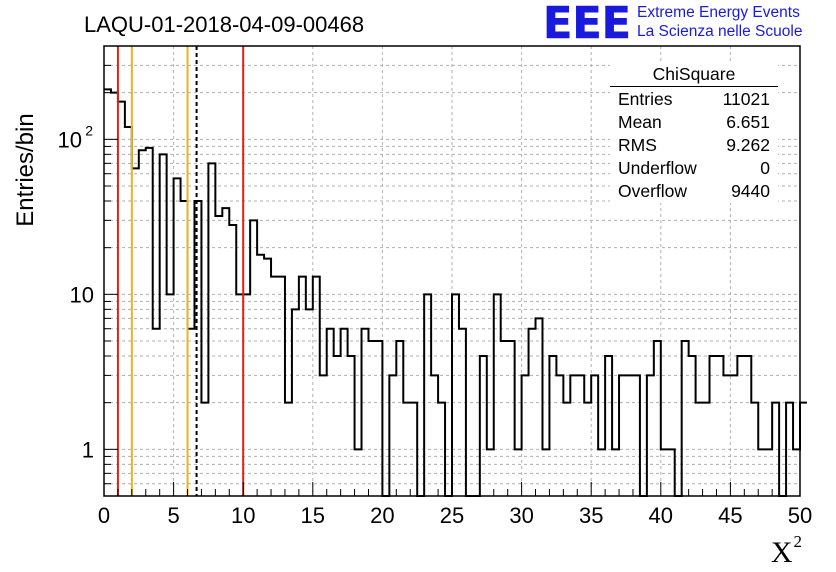  Describe the element at coordinates (243, 515) in the screenshot. I see `x-tick-label: 10` at that location.